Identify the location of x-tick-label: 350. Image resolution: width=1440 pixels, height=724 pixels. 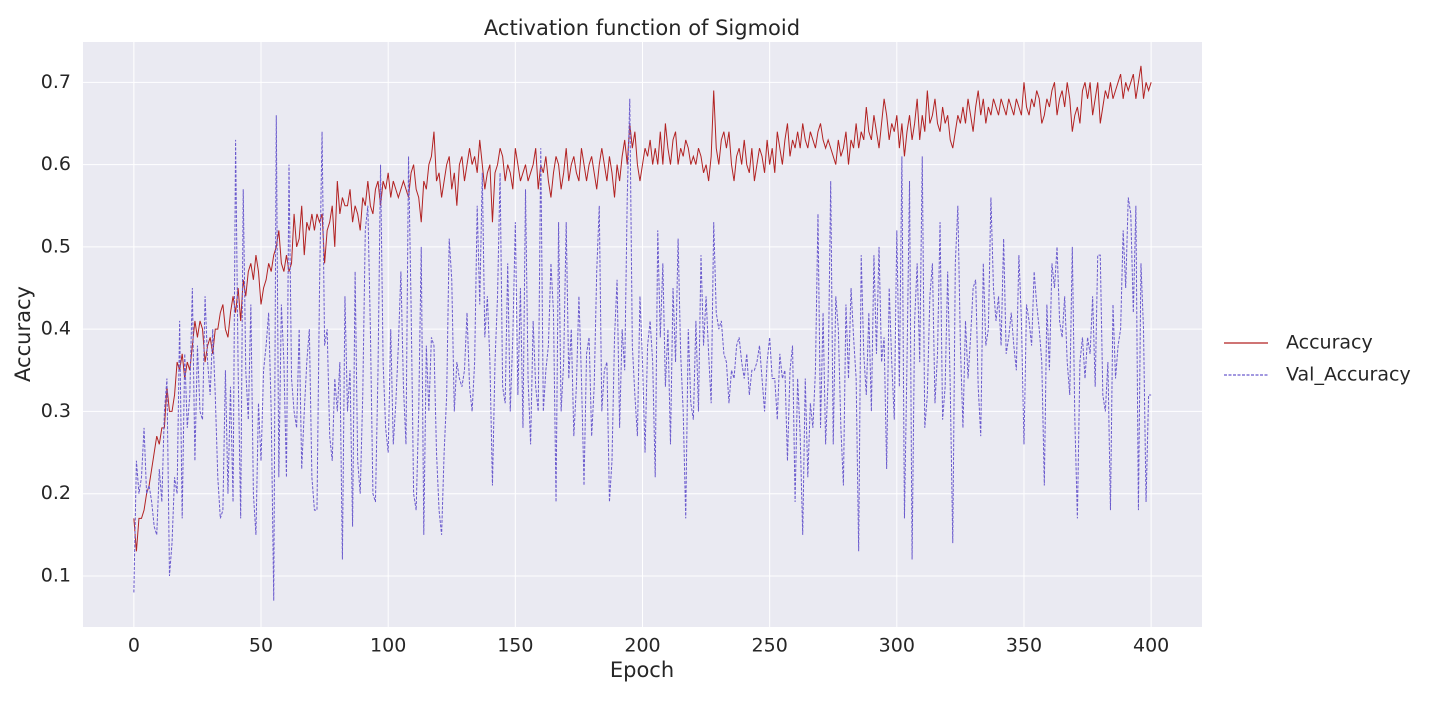
(1024, 646).